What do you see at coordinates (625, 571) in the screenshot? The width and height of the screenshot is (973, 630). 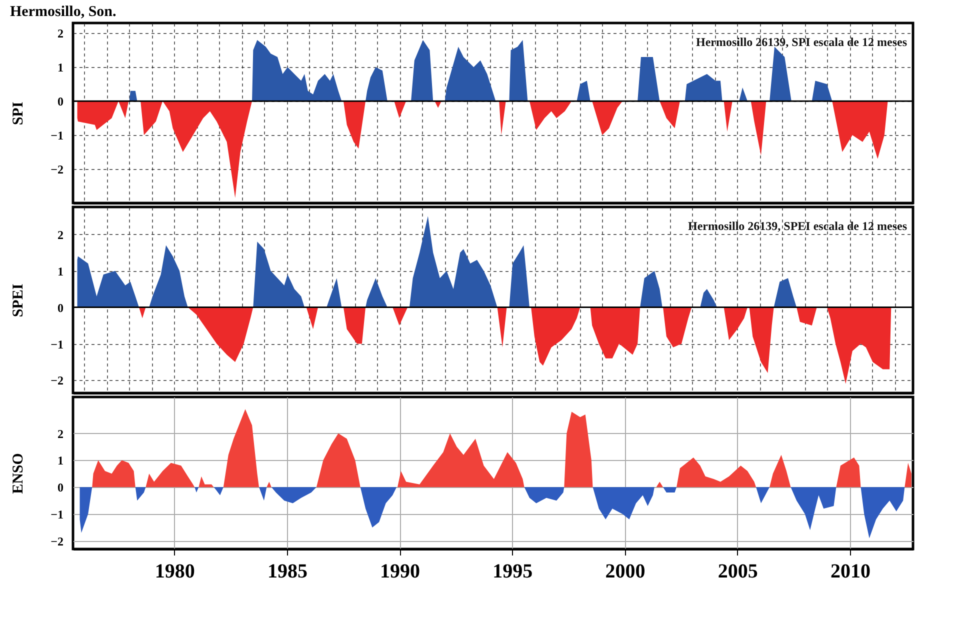 I see `x-tick-label: 2000` at bounding box center [625, 571].